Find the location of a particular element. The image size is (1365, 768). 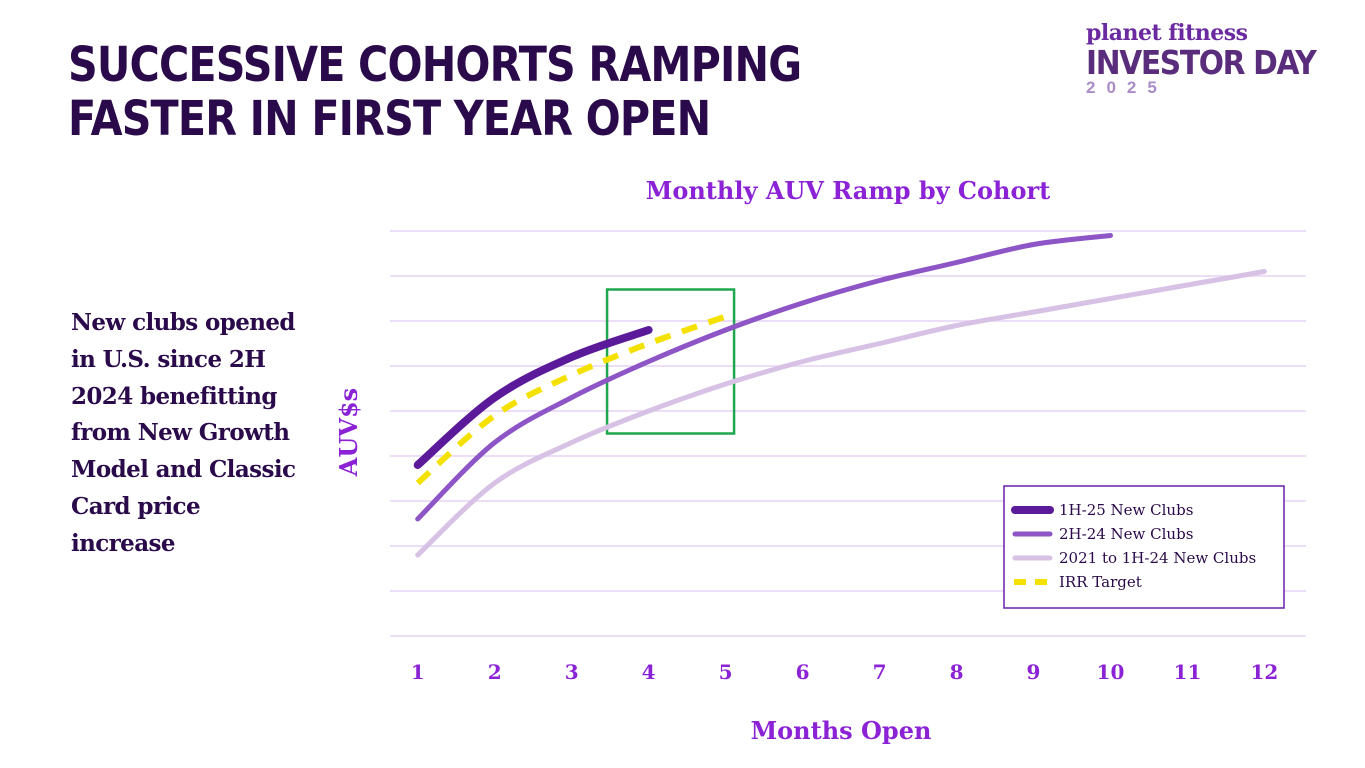

legend-label: 1H-25 New Clubs is located at coordinates (1126, 510).